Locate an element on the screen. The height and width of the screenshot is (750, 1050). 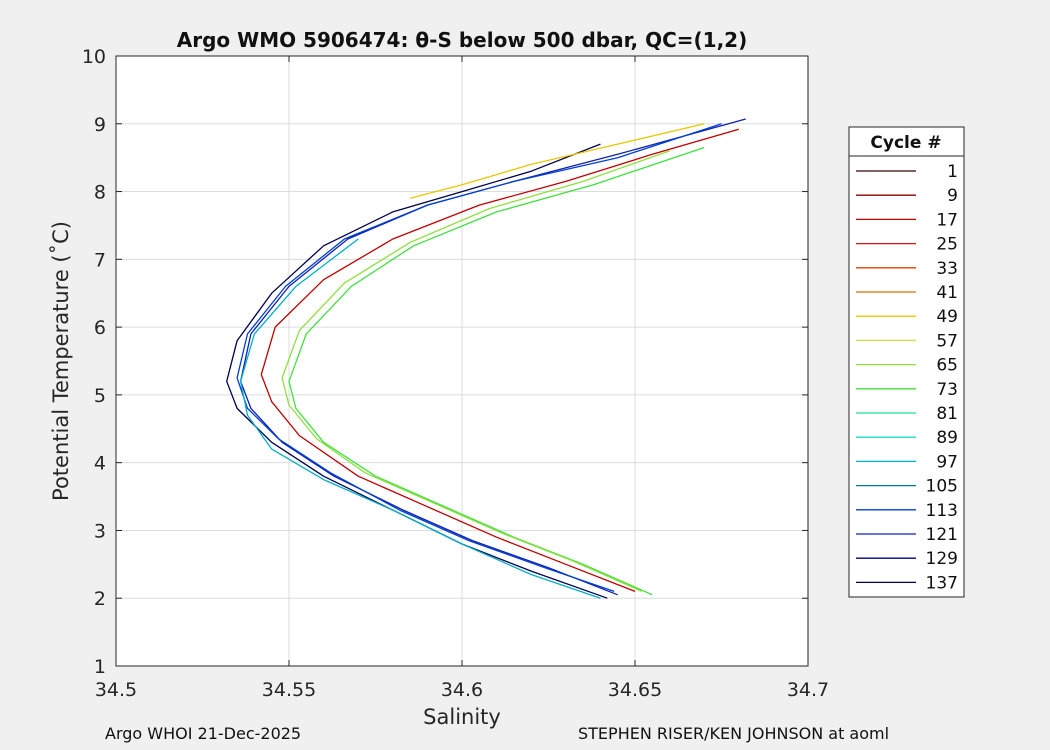
y-tick-label: 10 is located at coordinates (94, 57).